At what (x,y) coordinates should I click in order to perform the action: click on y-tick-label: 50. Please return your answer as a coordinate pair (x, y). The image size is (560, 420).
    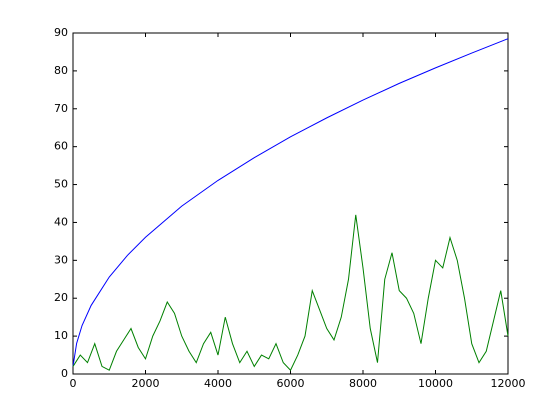
    Looking at the image, I should click on (61, 184).